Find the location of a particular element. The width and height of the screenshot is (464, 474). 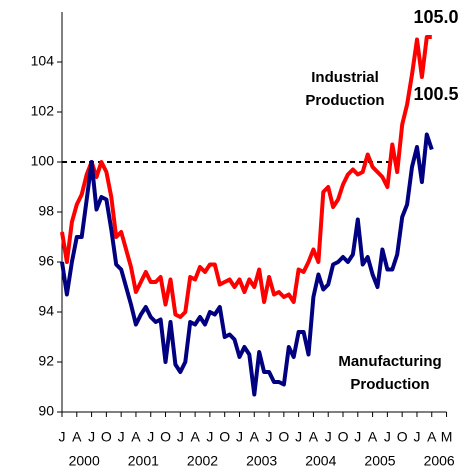

y-tick-label: 94 is located at coordinates (46, 311).